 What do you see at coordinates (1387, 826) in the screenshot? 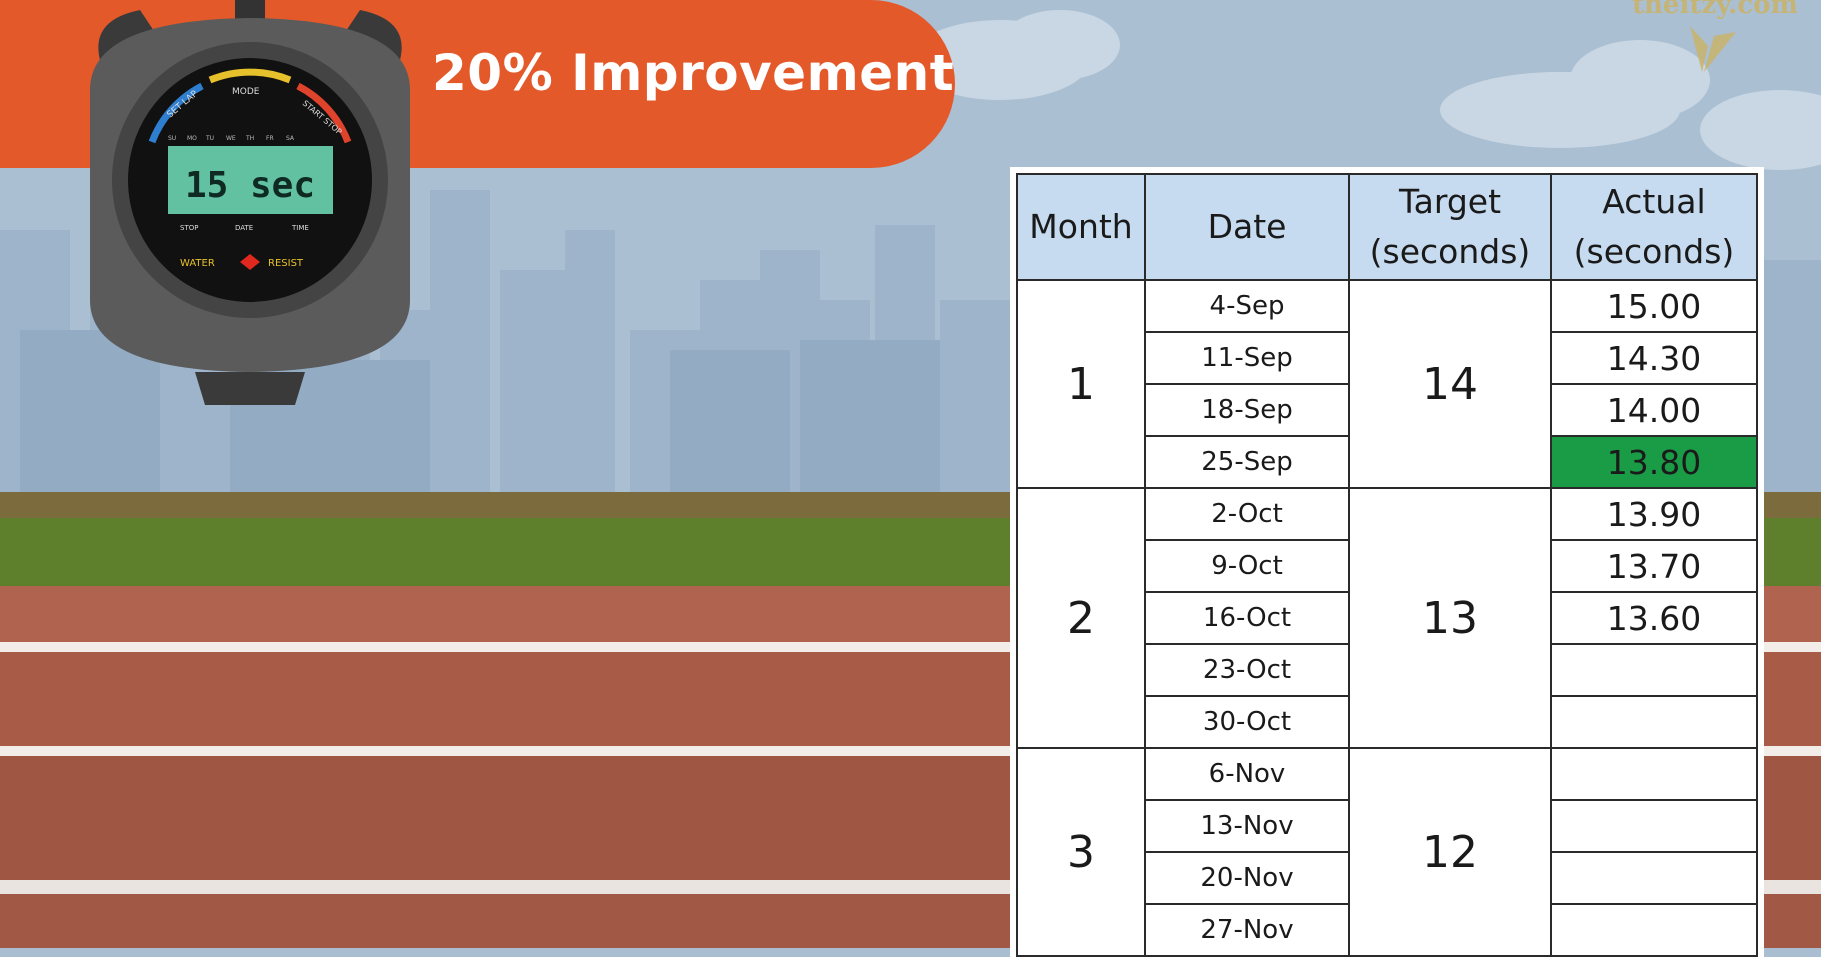
I see `table-row: 13-Nov` at bounding box center [1387, 826].